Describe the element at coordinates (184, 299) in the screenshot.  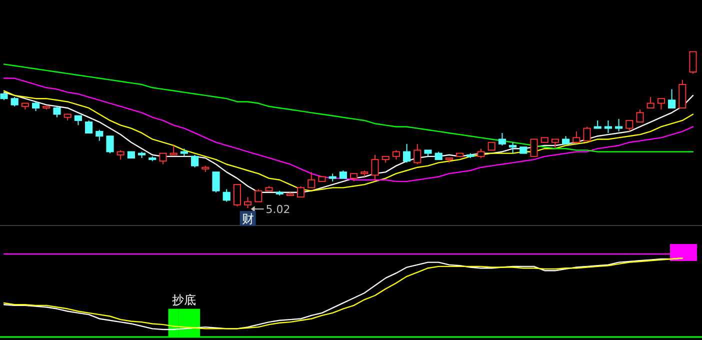
I see `annotation: 抄底` at that location.